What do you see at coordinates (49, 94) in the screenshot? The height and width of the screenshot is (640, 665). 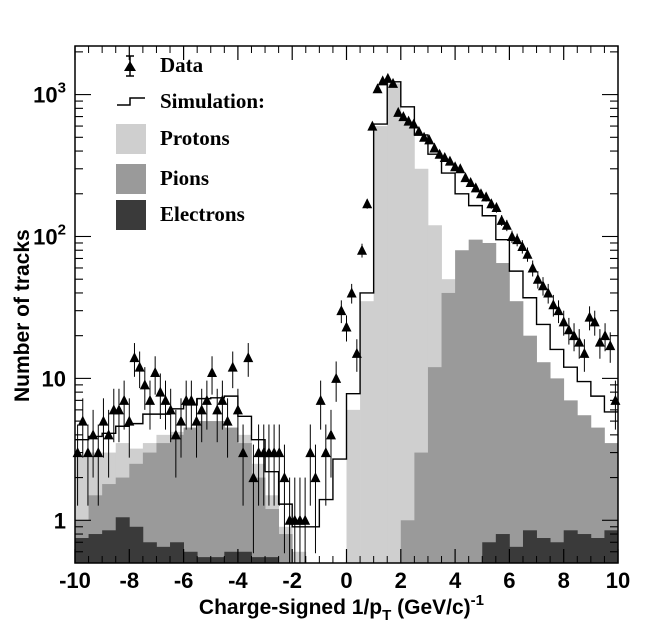 I see `y-tick-label: 10³` at bounding box center [49, 94].